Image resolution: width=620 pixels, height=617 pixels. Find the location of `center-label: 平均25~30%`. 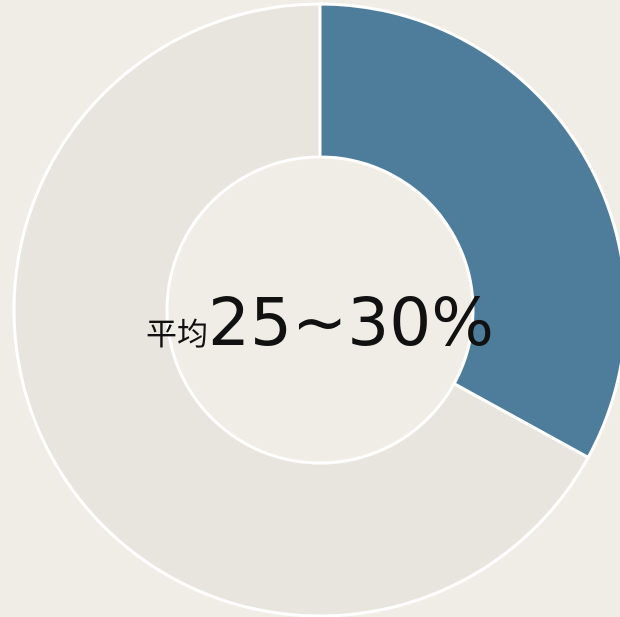

center-label: 平均25~30% is located at coordinates (320, 322).